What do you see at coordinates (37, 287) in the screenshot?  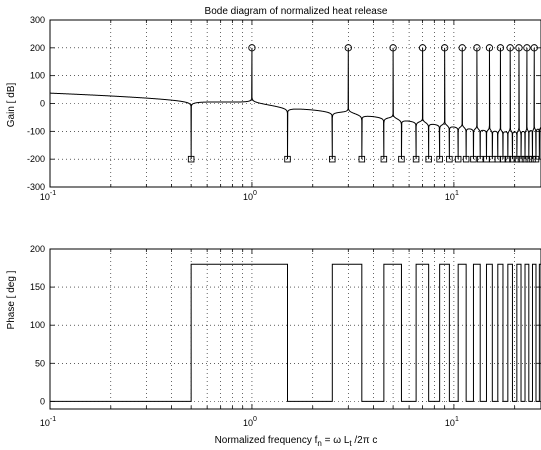 I see `y-tick-label: 150` at bounding box center [37, 287].